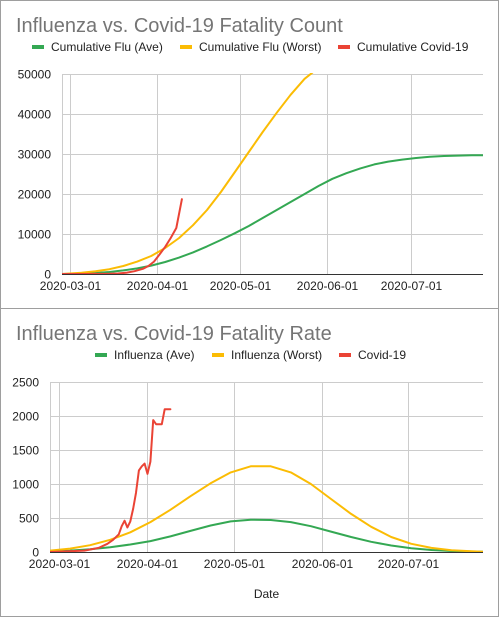 The width and height of the screenshot is (499, 617). What do you see at coordinates (29, 519) in the screenshot?
I see `y-tick-label: 500` at bounding box center [29, 519].